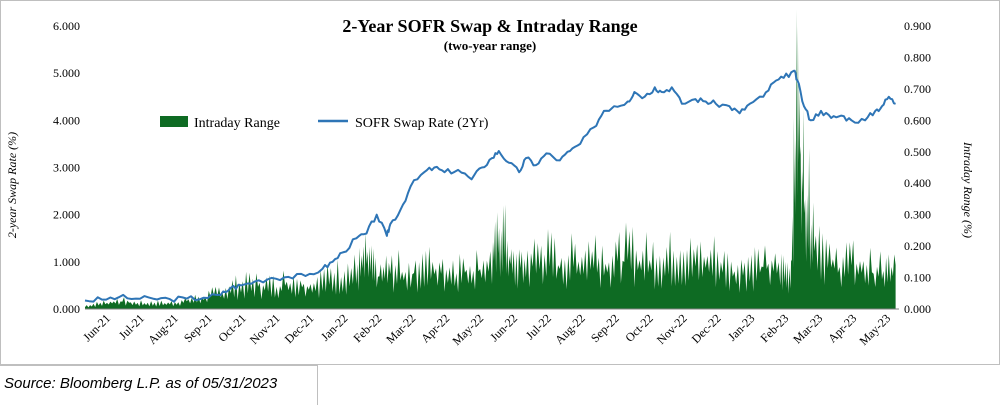 Image resolution: width=1000 pixels, height=406 pixels. I want to click on legend-swatch-intraday-range, so click(174, 121).